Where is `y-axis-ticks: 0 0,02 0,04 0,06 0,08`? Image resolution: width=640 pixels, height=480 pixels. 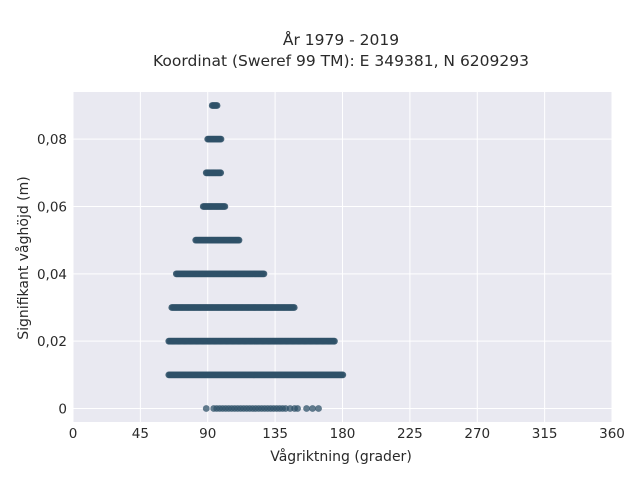
y-axis-ticks: 0 0,02 0,04 0,06 0,08 is located at coordinates (52, 274).